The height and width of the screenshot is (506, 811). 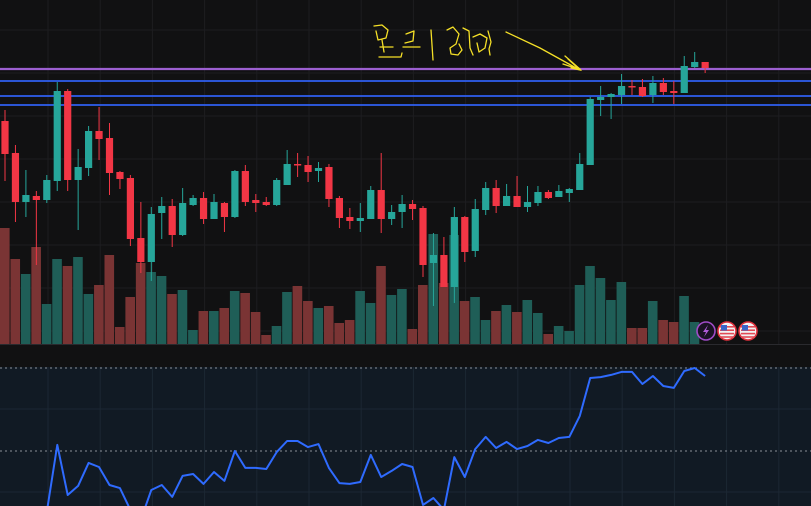 I want to click on handwritten-annotation, so click(x=478, y=48).